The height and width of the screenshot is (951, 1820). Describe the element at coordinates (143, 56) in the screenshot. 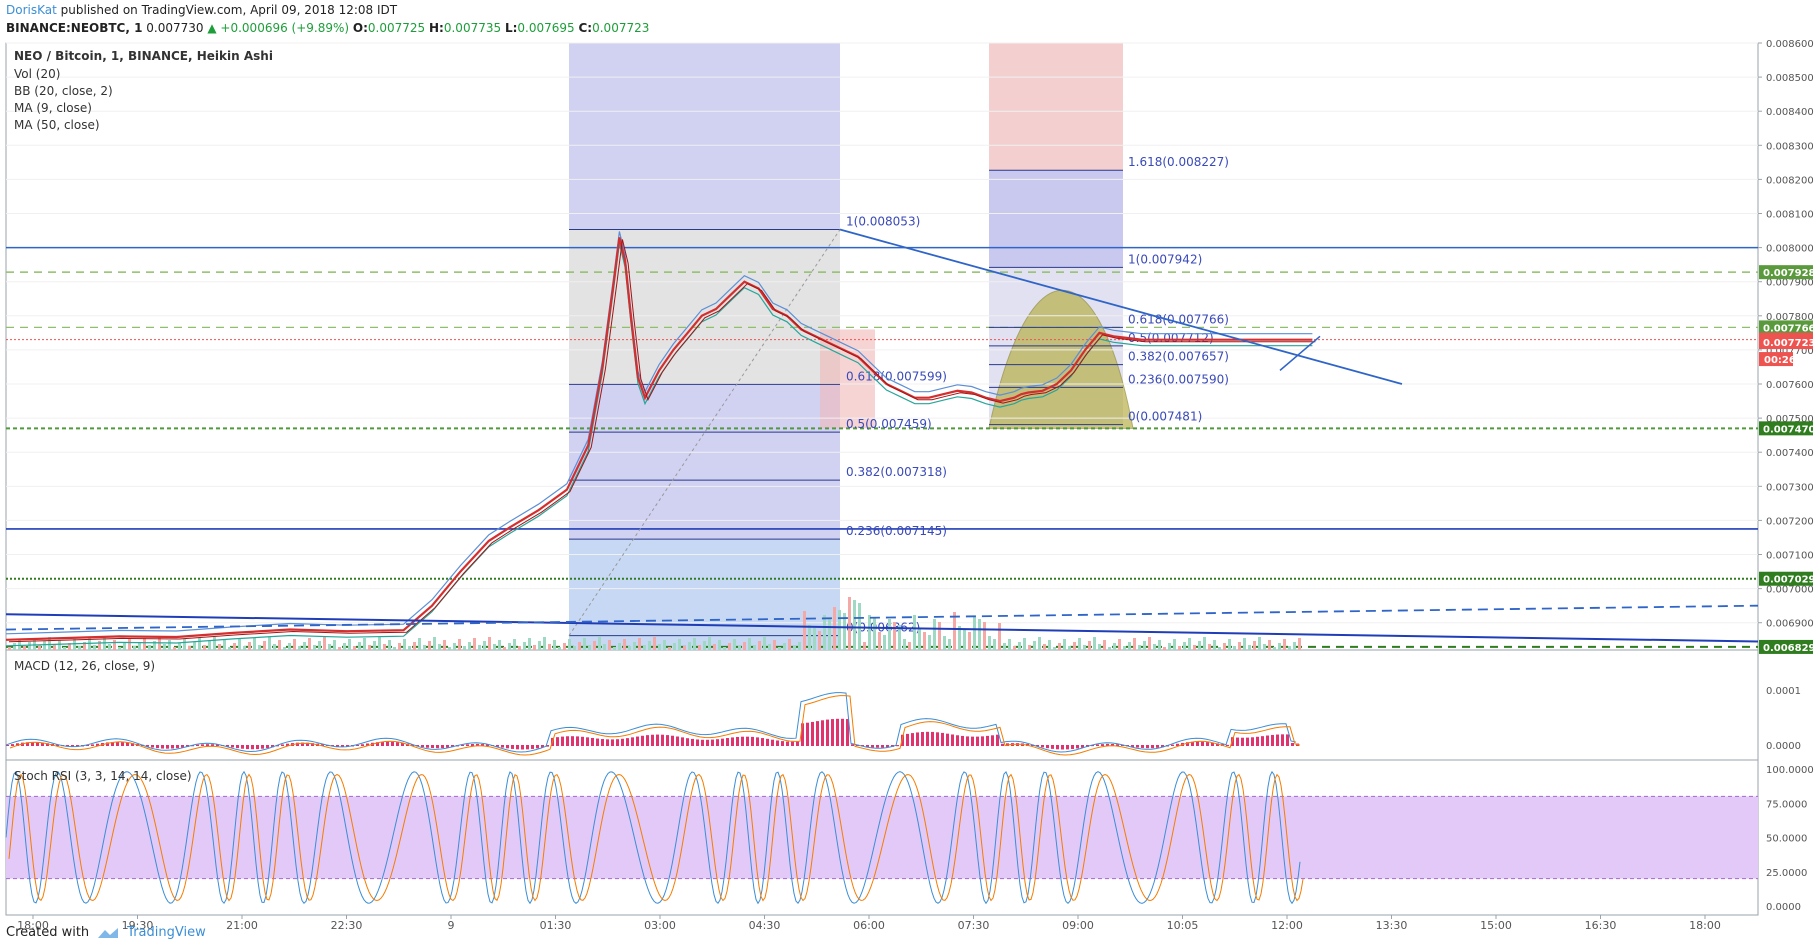

I see `chart-title: NEO / Bitcoin, 1, BINANCE, Heikin Ashi` at that location.